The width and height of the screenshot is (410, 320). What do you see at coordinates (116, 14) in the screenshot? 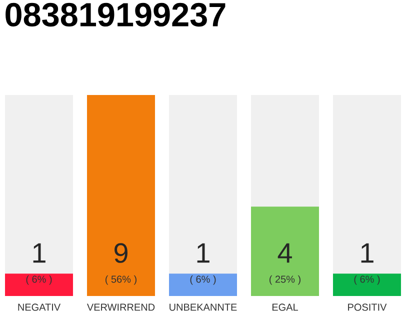
I see `chart-title: 083819199237` at bounding box center [116, 14].